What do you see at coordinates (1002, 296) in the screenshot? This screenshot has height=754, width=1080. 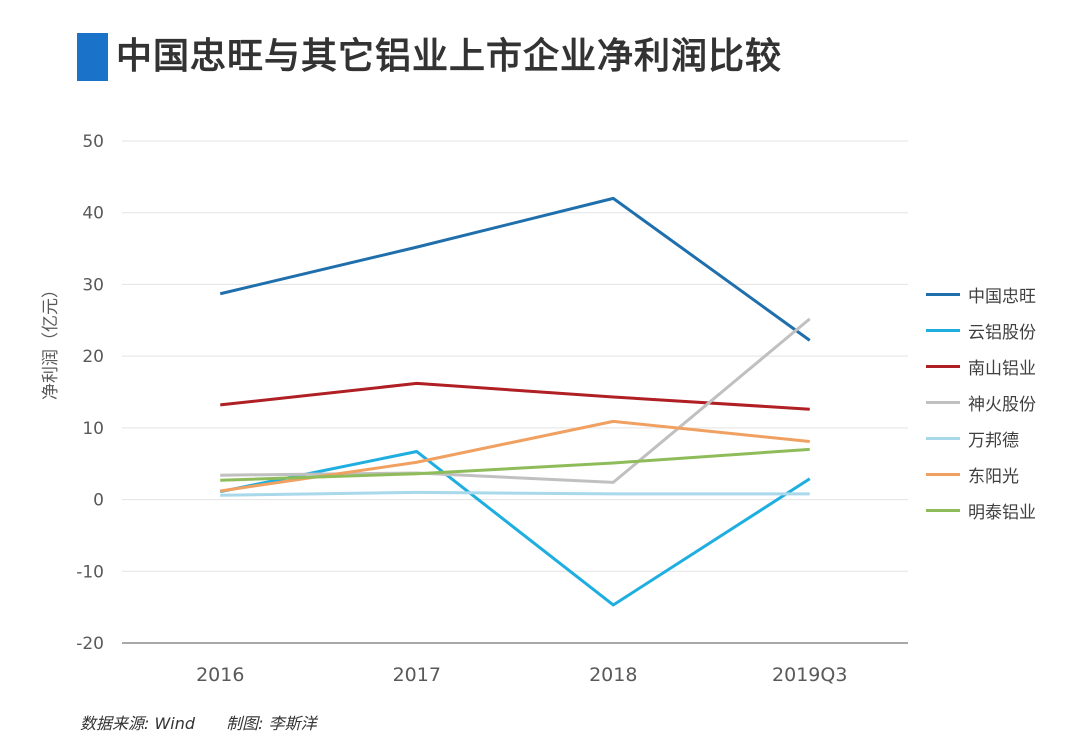 I see `legend-label: 中国忠旺` at bounding box center [1002, 296].